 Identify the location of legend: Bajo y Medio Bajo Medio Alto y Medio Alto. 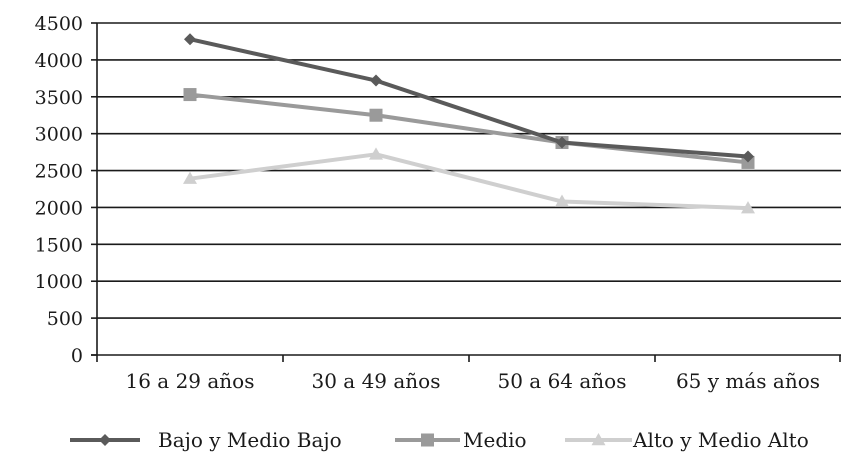
(439, 440).